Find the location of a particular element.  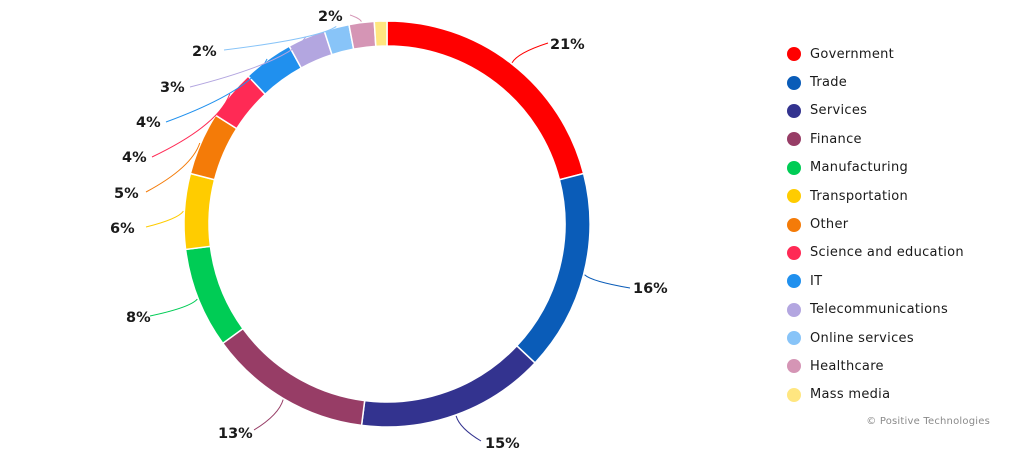

legend-item-services: Services is located at coordinates (875, 111).